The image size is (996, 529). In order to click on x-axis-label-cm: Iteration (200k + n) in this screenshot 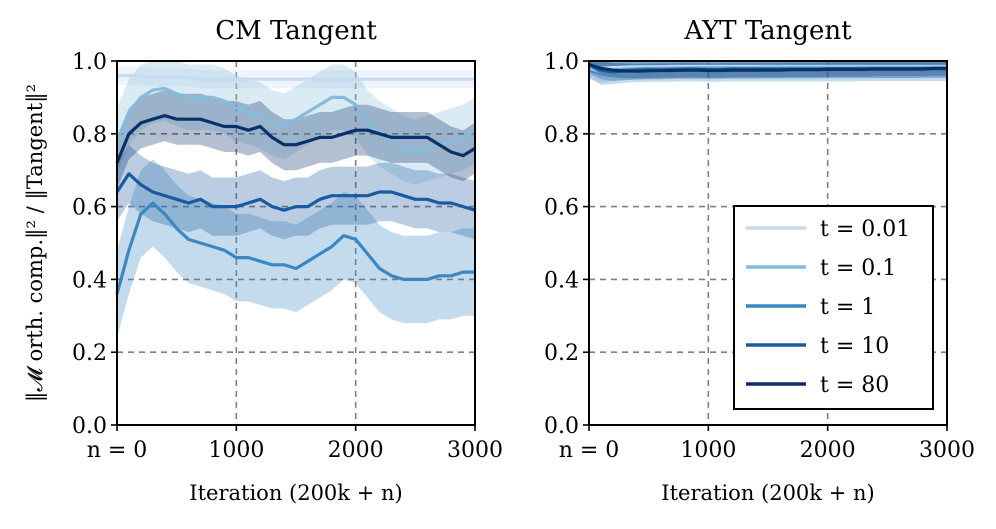, I will do `click(295, 493)`.